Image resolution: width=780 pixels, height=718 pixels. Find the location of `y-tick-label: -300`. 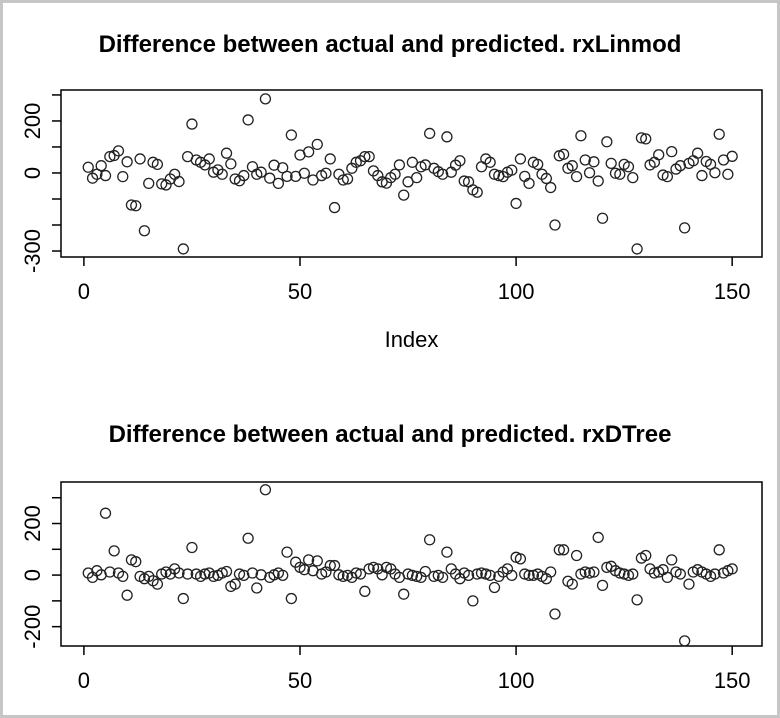

y-tick-label: -300 is located at coordinates (32, 251).